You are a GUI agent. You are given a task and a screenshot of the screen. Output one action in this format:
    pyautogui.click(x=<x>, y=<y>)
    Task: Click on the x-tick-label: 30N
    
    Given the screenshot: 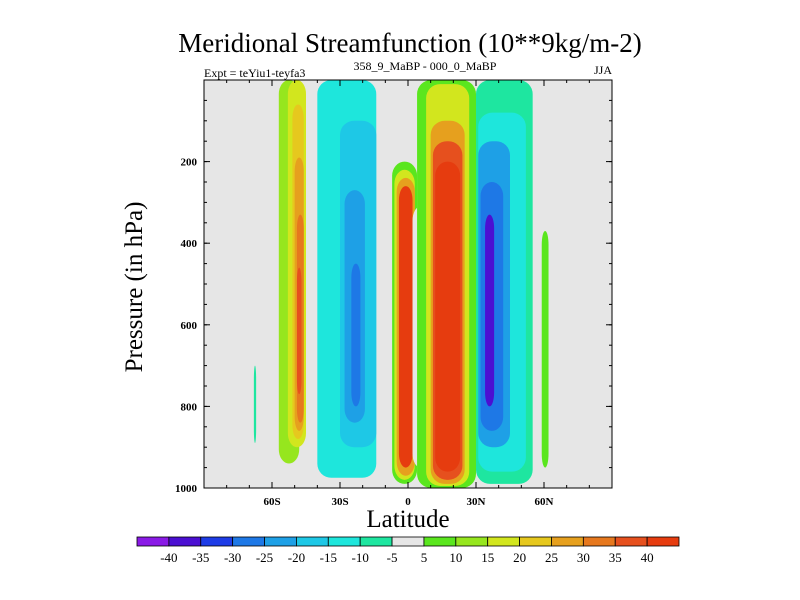 What is the action you would take?
    pyautogui.click(x=476, y=502)
    